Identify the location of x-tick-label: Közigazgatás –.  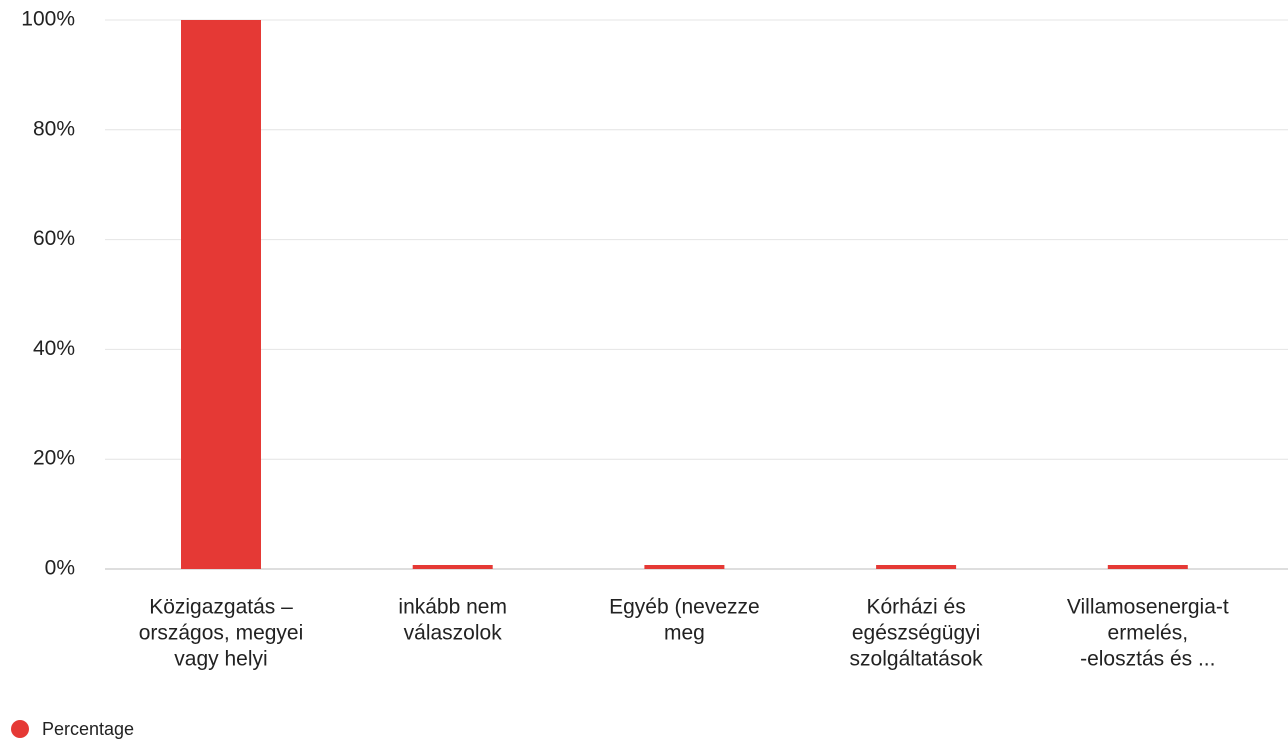
(221, 607).